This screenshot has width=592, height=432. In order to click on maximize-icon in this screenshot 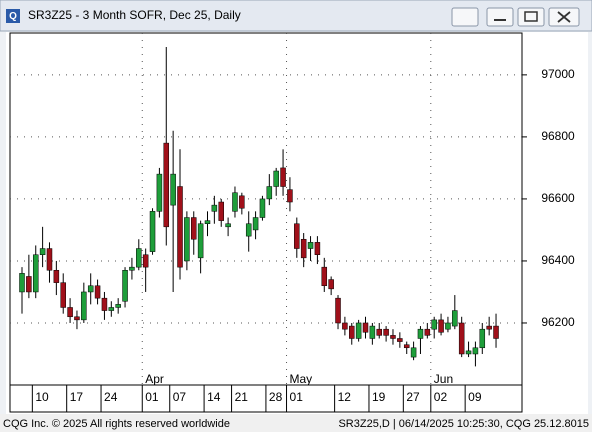, I will do `click(531, 16)`.